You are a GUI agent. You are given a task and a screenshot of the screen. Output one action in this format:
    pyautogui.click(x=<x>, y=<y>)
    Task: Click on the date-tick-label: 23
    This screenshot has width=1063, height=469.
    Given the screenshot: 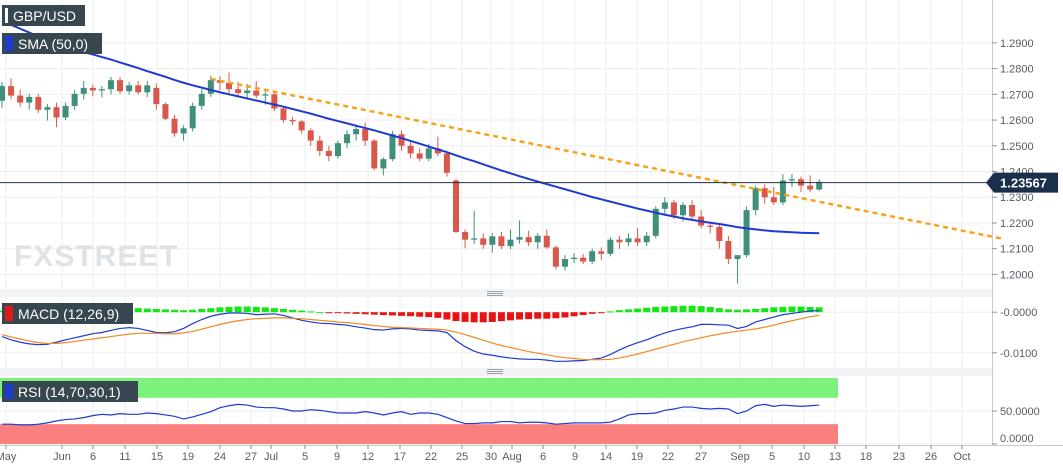 What is the action you would take?
    pyautogui.click(x=899, y=457)
    